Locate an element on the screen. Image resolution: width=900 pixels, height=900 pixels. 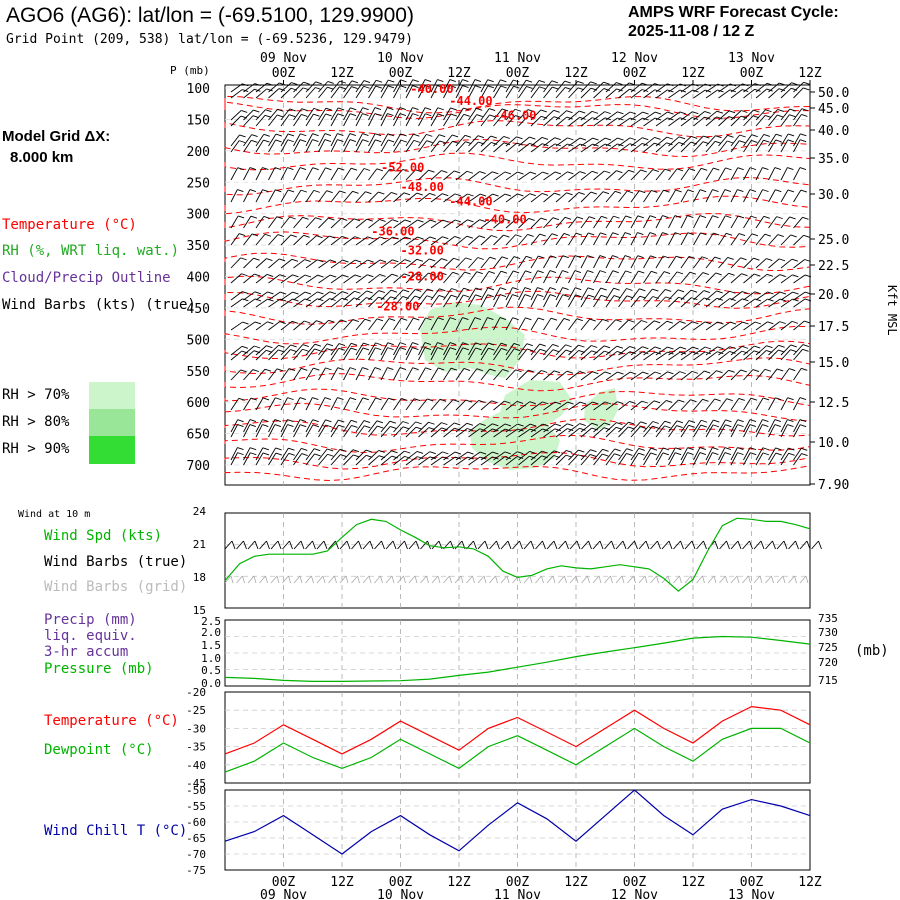
kft-tick-label: 7.90 is located at coordinates (833, 485).